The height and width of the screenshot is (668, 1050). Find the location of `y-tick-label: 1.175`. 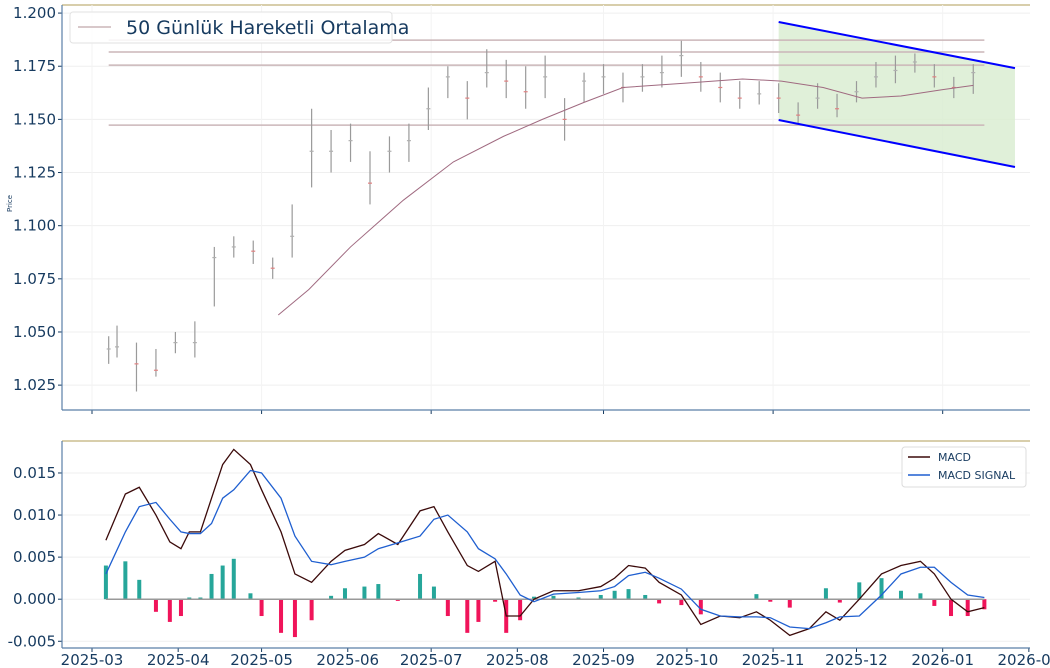

y-tick-label: 1.175 is located at coordinates (34, 66).